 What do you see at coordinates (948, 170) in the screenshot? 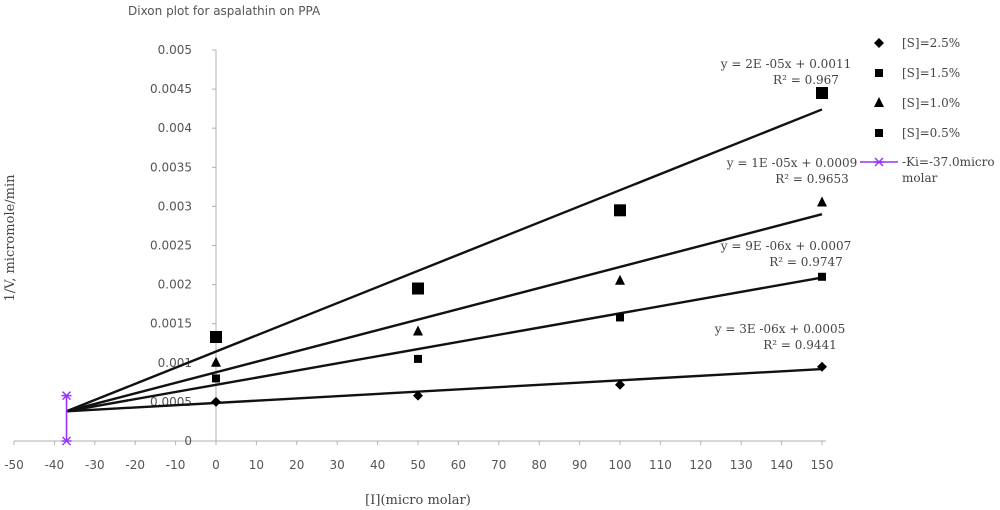
I see `legend-label-ki: -Ki=-37.0micro molar` at bounding box center [948, 170].